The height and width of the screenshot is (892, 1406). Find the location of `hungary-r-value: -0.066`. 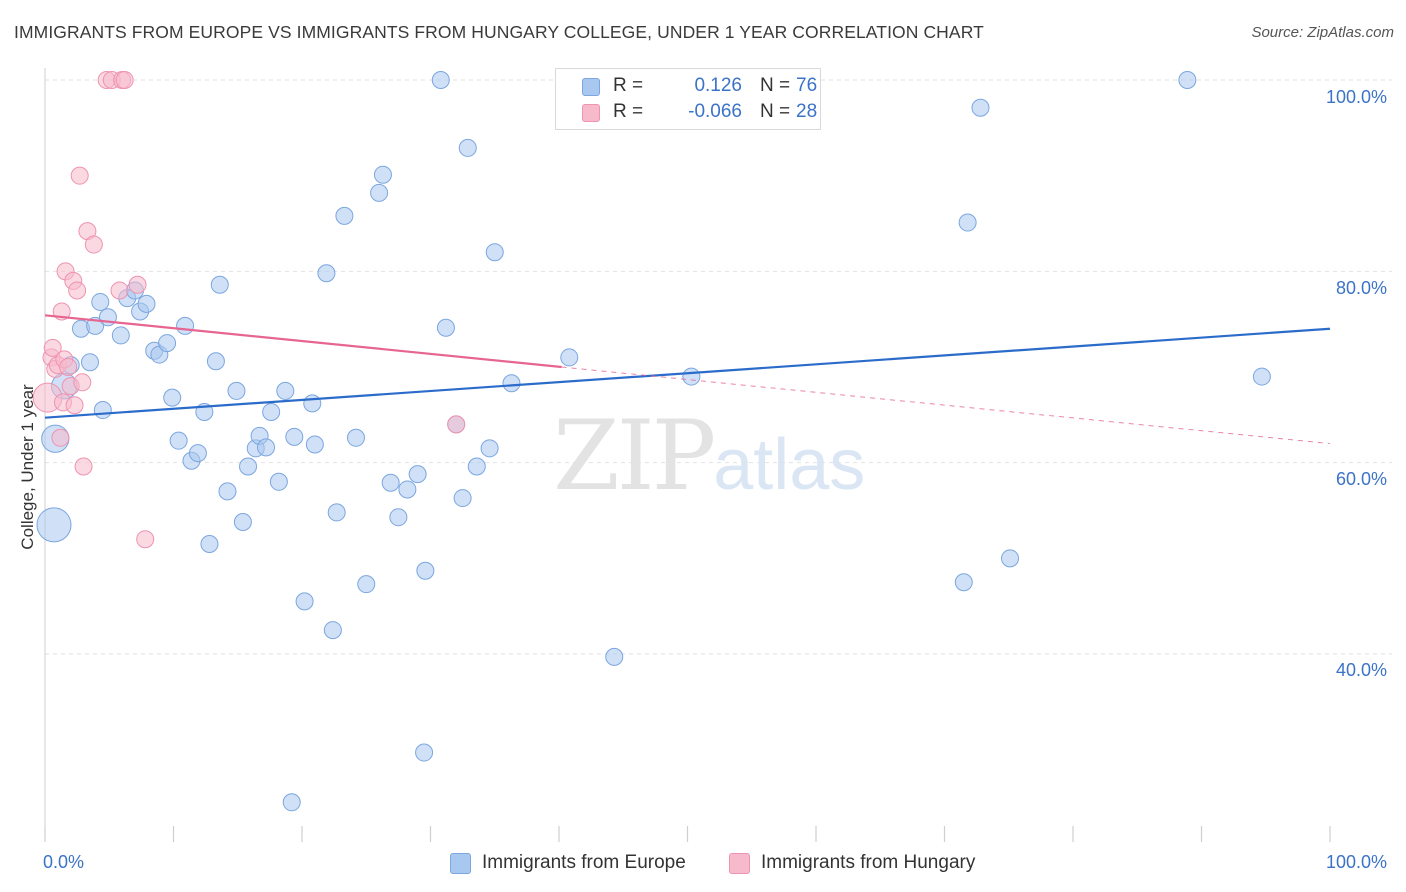

hungary-r-value: -0.066 is located at coordinates (715, 111).